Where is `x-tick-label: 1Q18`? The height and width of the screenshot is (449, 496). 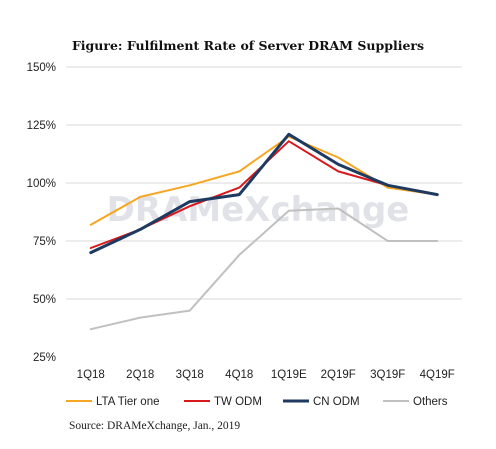 x-tick-label: 1Q18 is located at coordinates (91, 375).